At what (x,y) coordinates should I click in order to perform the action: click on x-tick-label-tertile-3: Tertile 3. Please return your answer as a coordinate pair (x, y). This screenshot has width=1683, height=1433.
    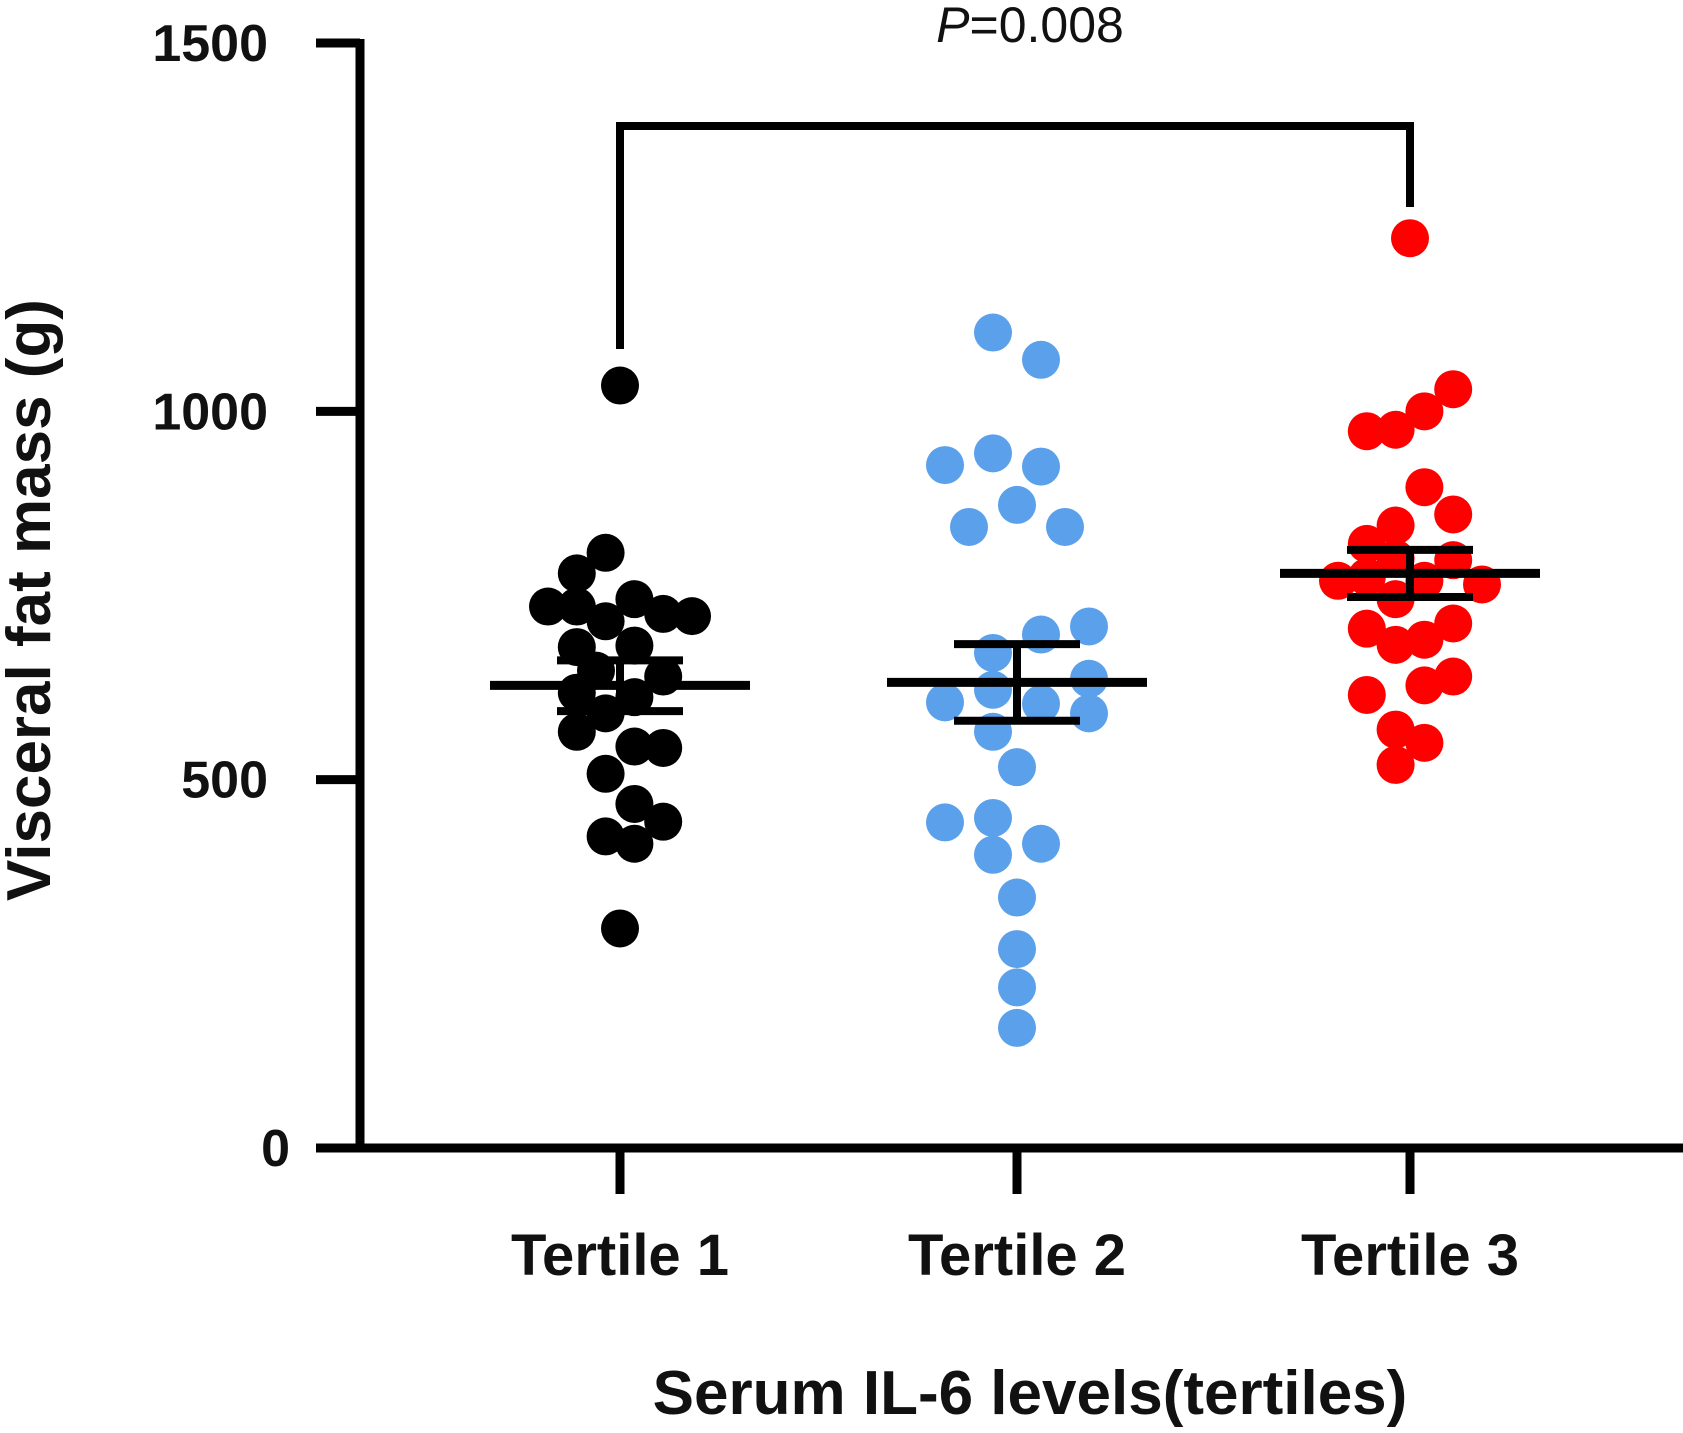
    Looking at the image, I should click on (1410, 1255).